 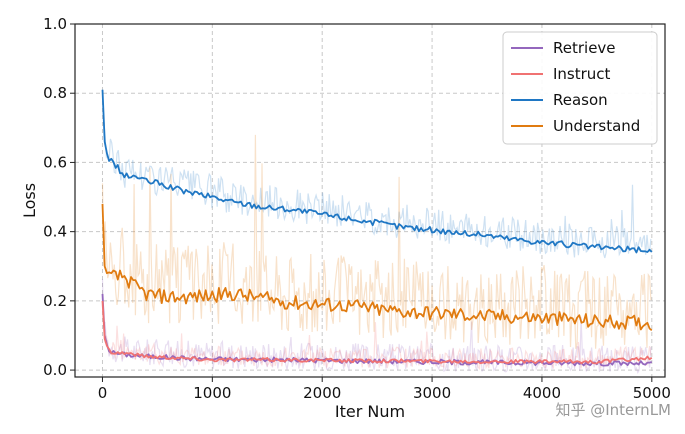 I want to click on y-tick-label: 0.6, so click(x=55, y=162).